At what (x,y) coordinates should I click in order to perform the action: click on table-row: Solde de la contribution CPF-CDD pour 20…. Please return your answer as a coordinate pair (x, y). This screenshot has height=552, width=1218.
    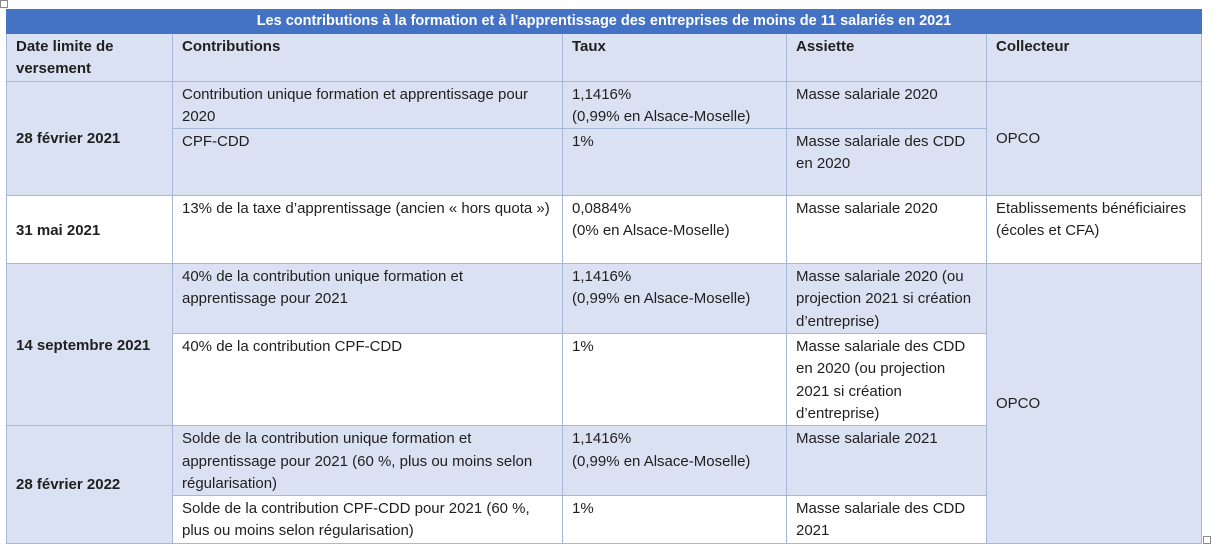
    Looking at the image, I should click on (604, 519).